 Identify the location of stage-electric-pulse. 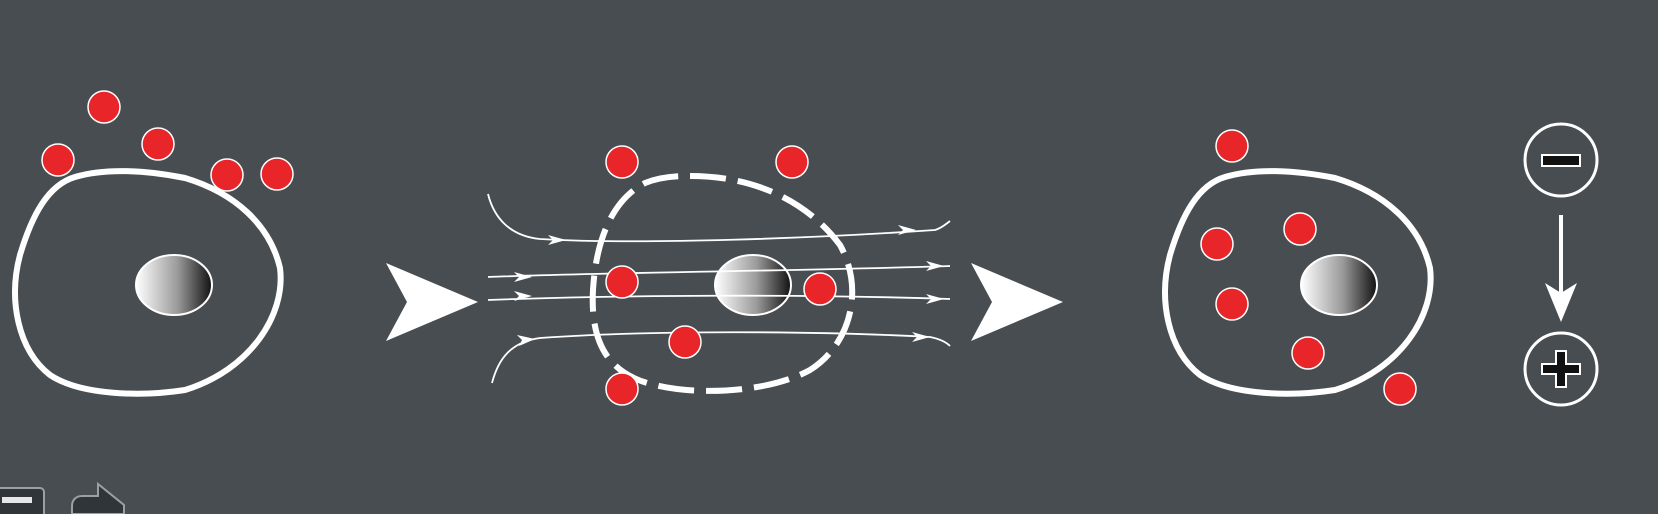
(719, 275).